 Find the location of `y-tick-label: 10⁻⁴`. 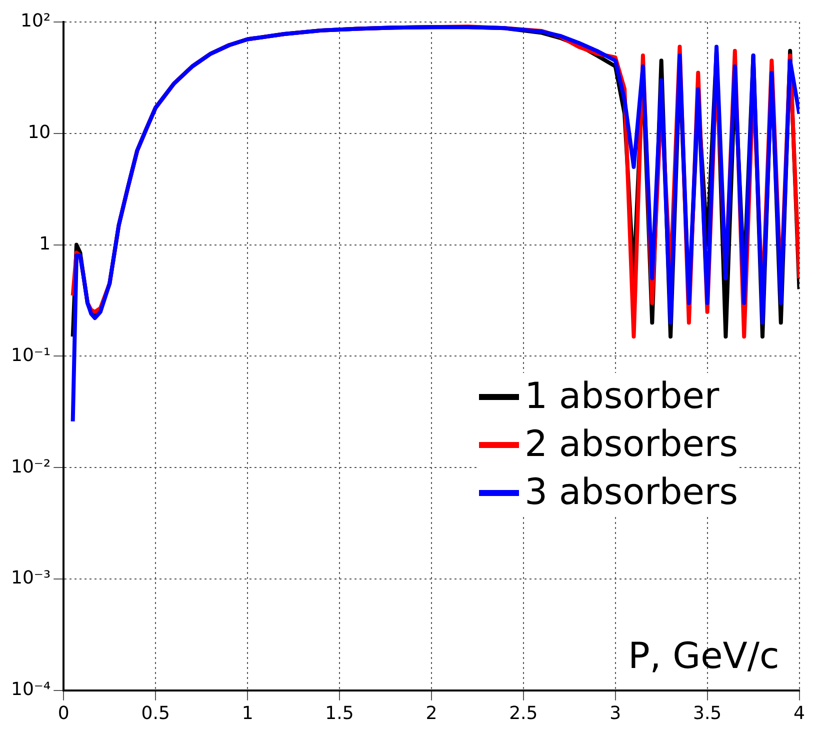

y-tick-label: 10⁻⁴ is located at coordinates (30, 689).